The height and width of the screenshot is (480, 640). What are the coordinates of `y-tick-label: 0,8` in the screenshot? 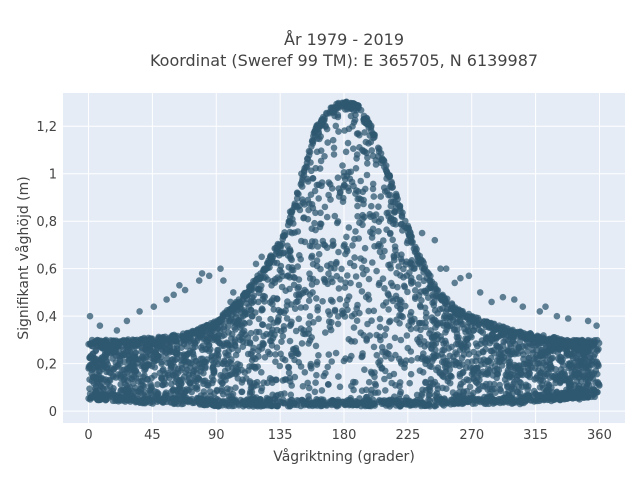 It's located at (46, 222).